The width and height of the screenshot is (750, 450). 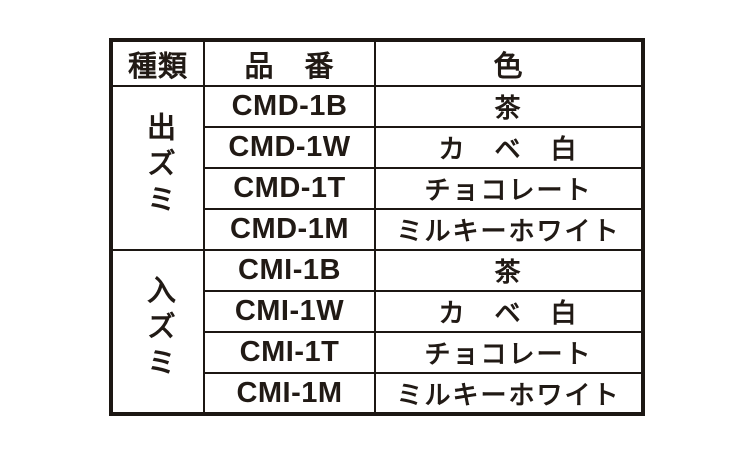 I want to click on table-row-cmi-1t: CMI-1T チョコレート, so click(x=377, y=352).